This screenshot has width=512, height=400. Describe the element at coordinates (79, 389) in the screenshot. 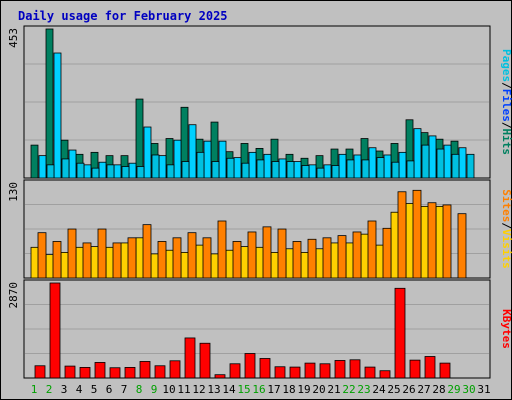

I see `x-tick-label: 4` at that location.